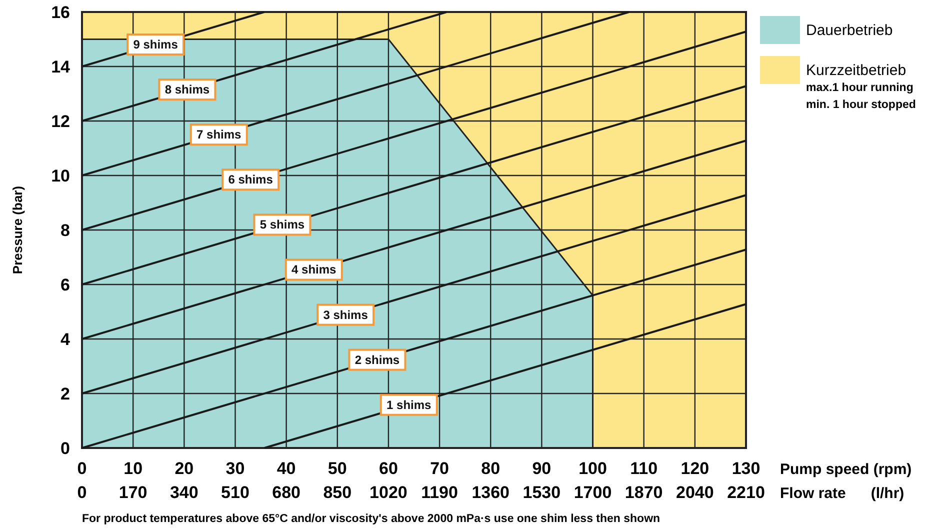  Describe the element at coordinates (409, 405) in the screenshot. I see `series-label: 1 shims` at that location.